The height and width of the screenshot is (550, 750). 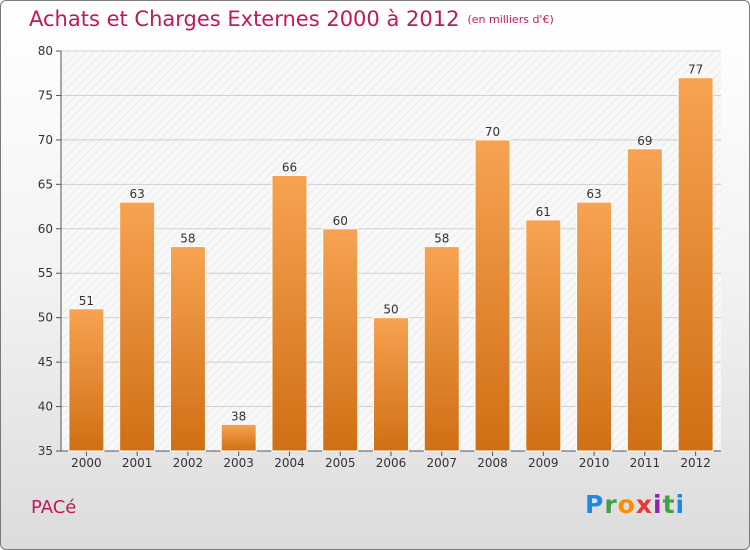 What do you see at coordinates (340, 340) in the screenshot?
I see `bar-2005` at bounding box center [340, 340].